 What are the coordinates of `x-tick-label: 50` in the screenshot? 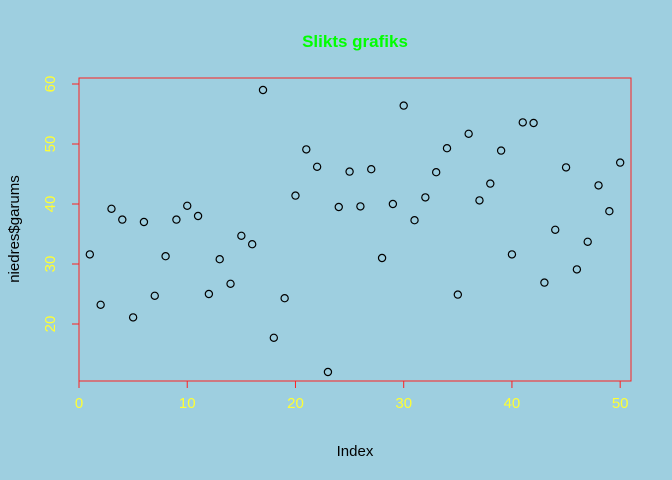 It's located at (620, 403).